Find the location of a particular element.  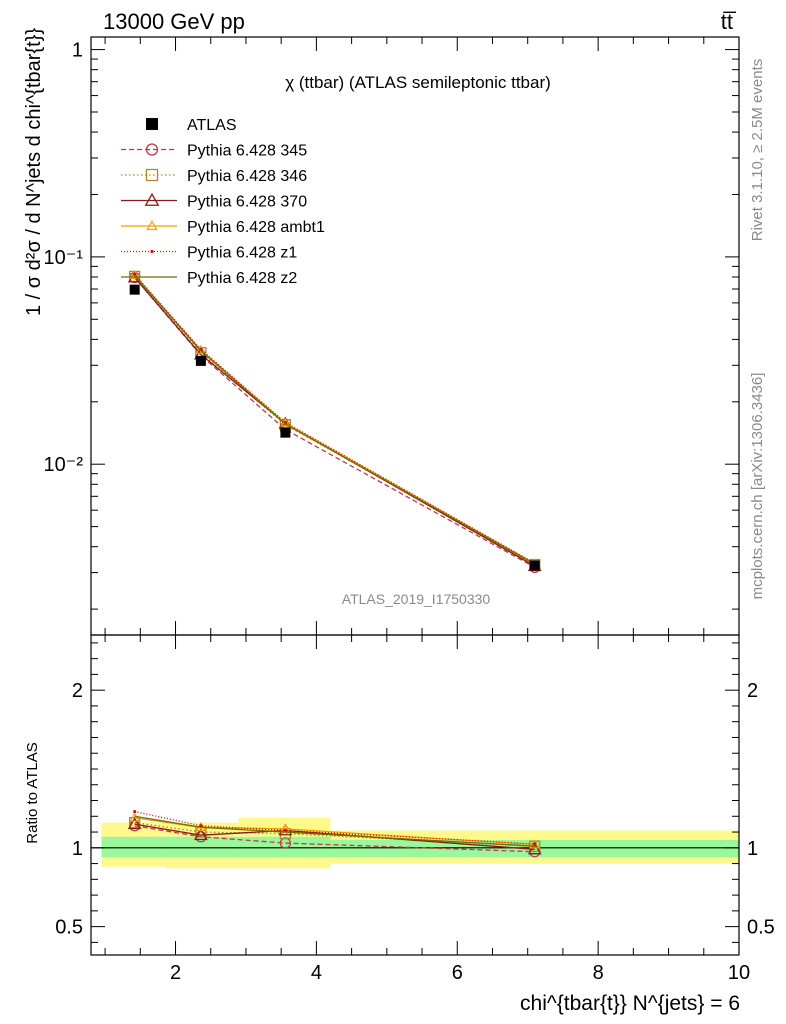

legend-label: ATLAS is located at coordinates (212, 125).